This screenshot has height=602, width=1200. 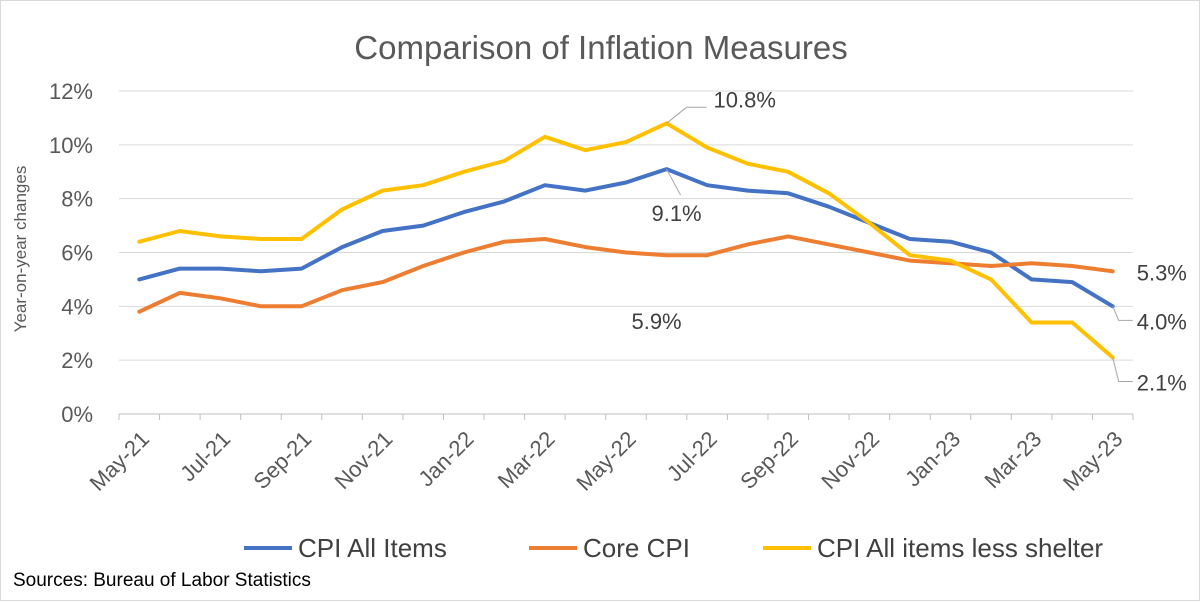 What do you see at coordinates (692, 456) in the screenshot?
I see `x-tick-label: Jul-22` at bounding box center [692, 456].